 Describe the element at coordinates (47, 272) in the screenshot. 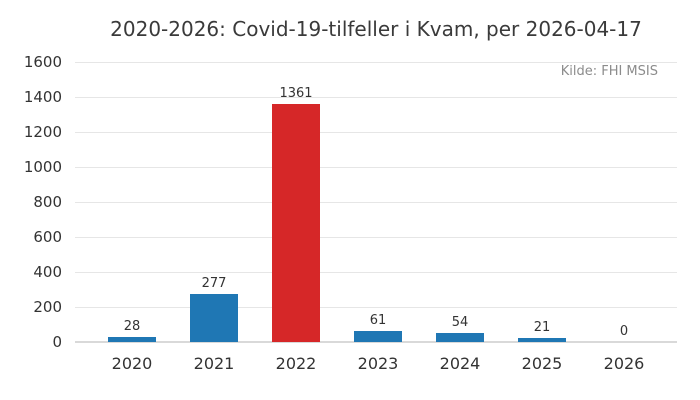

I see `y-tick-label: 400` at that location.